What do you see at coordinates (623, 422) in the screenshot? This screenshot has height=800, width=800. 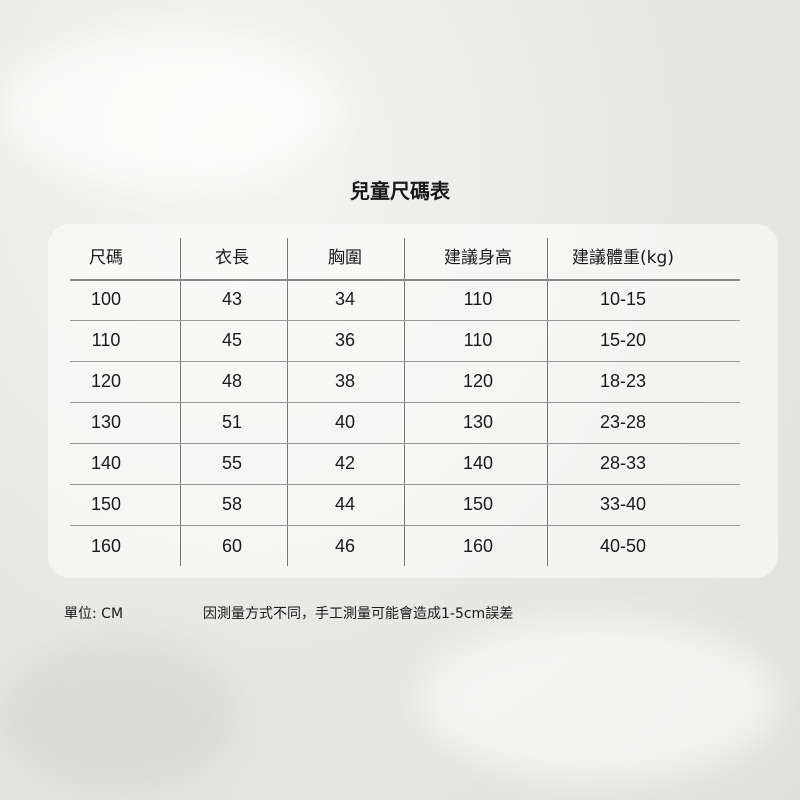 I see `table-cell: 23-28` at bounding box center [623, 422].